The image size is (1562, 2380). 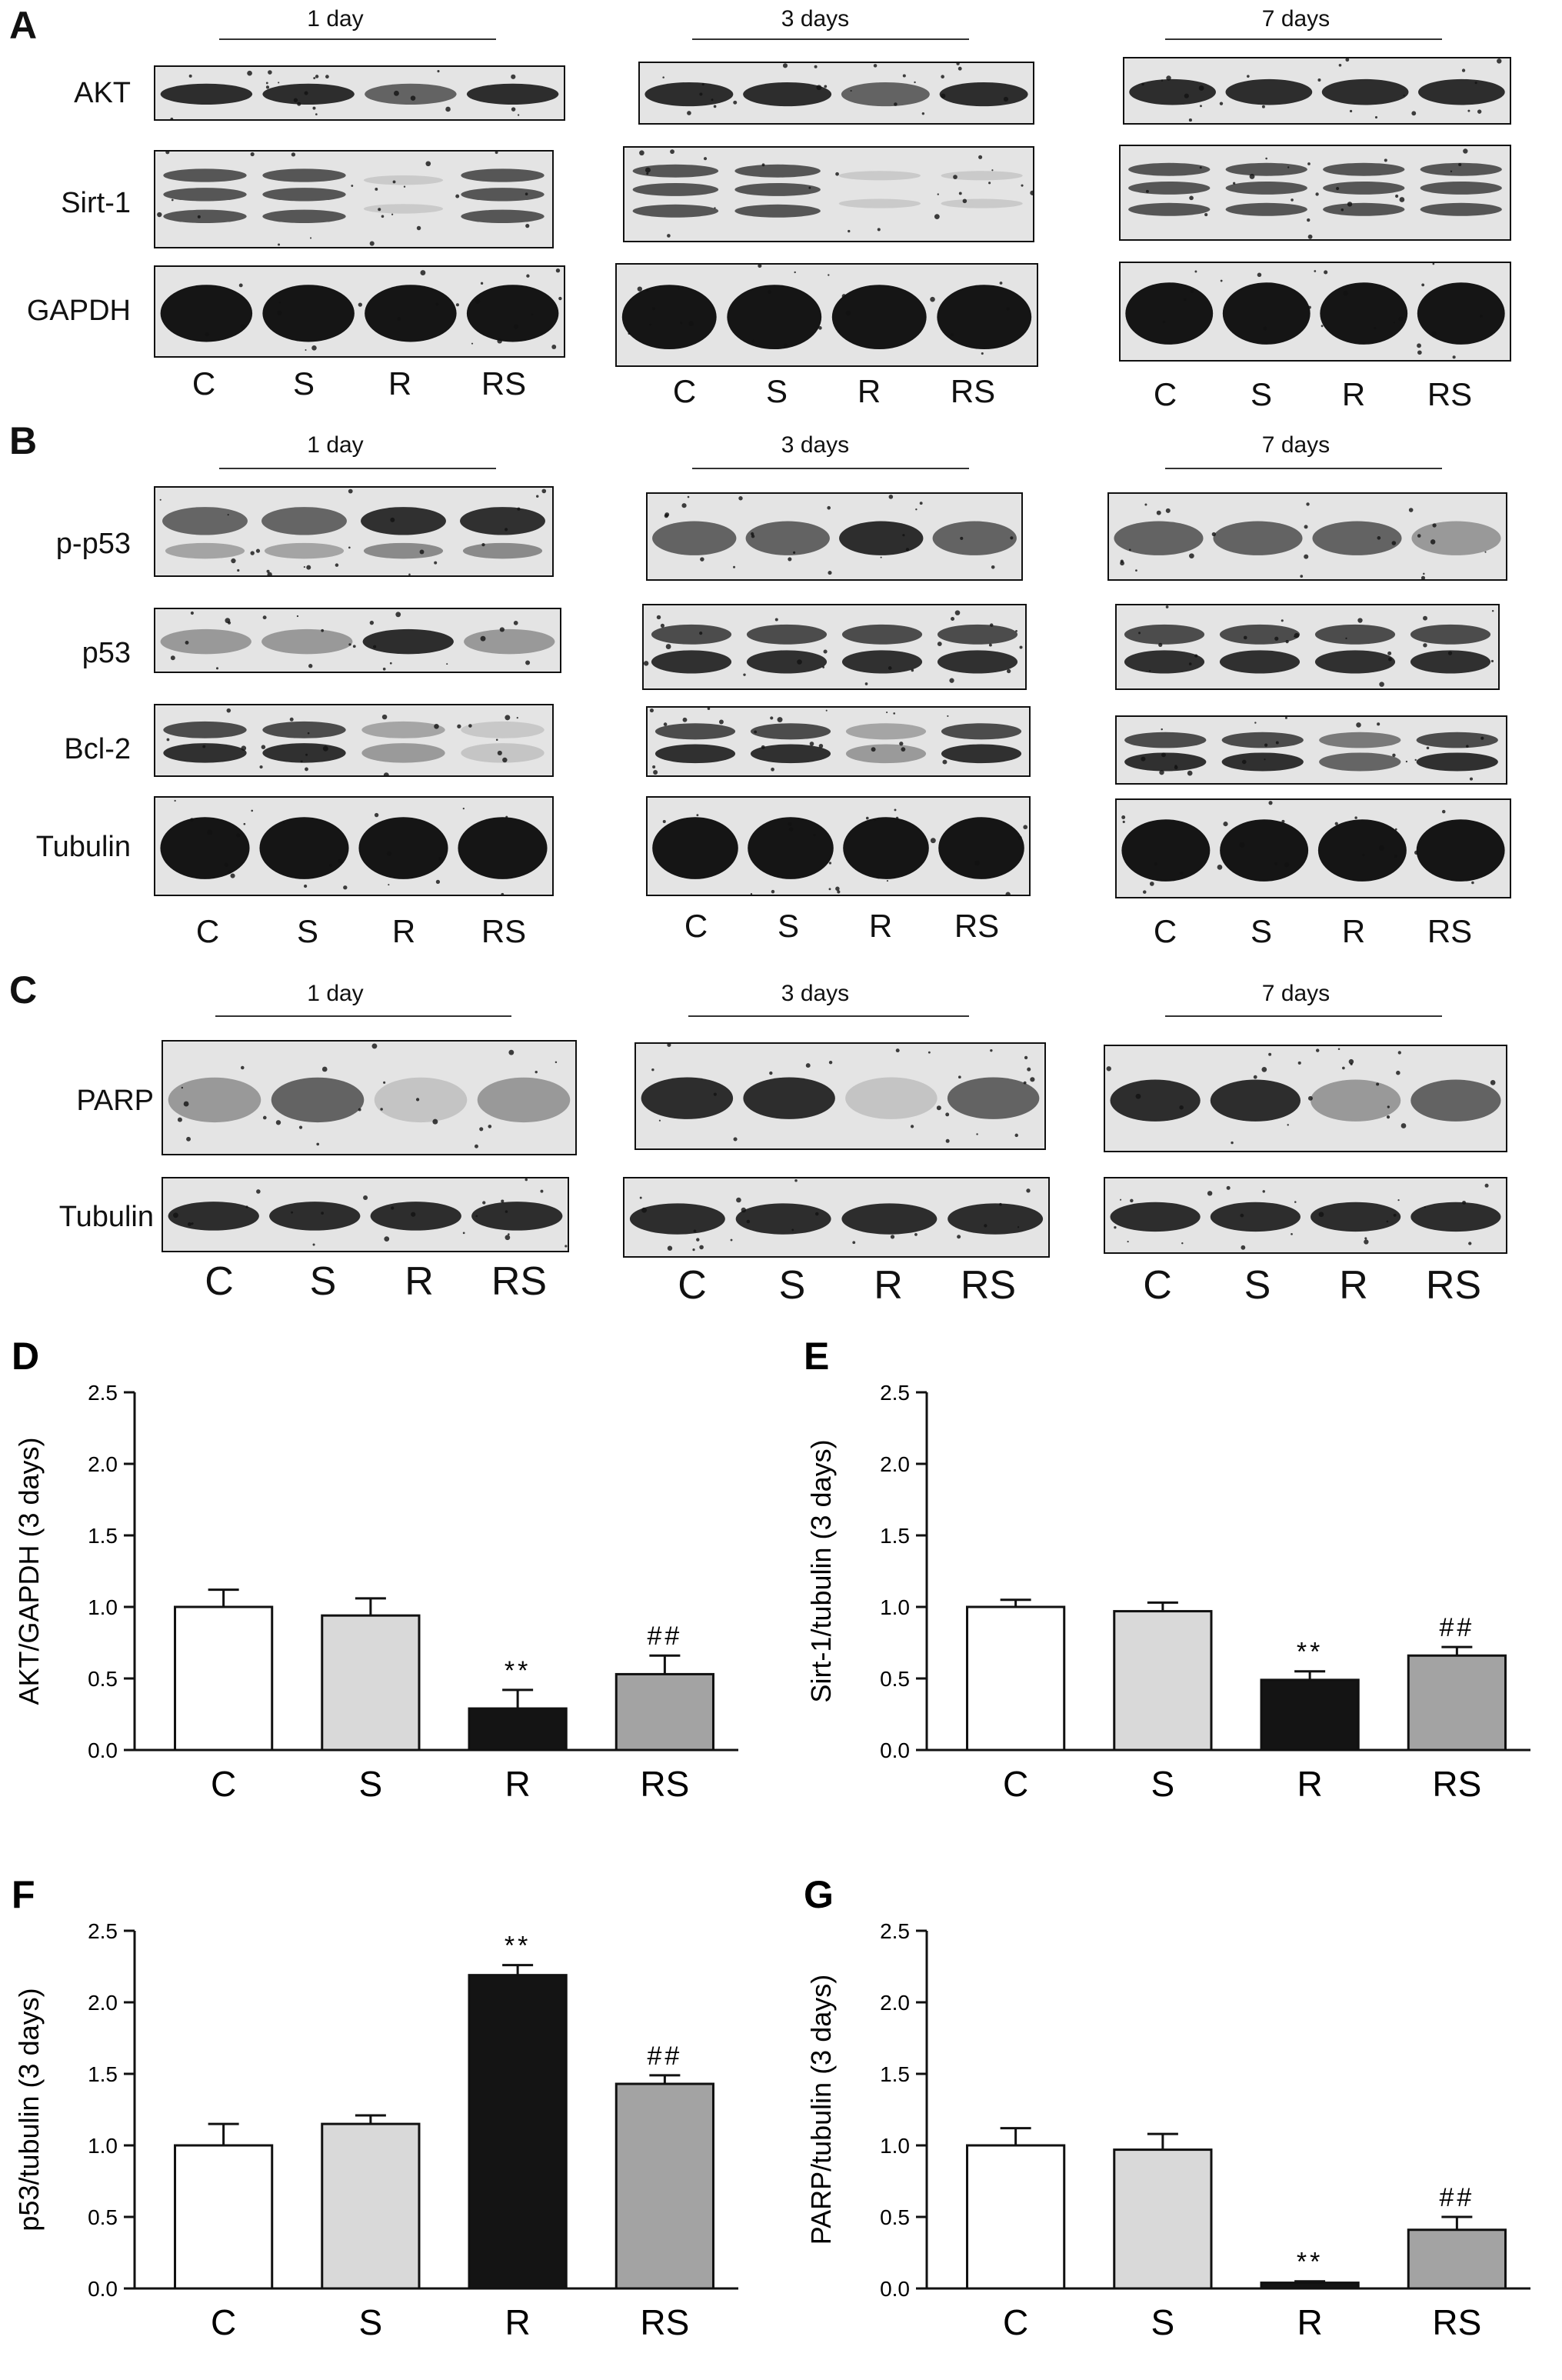 I want to click on y-tick-label: 1.5, so click(x=103, y=1536).